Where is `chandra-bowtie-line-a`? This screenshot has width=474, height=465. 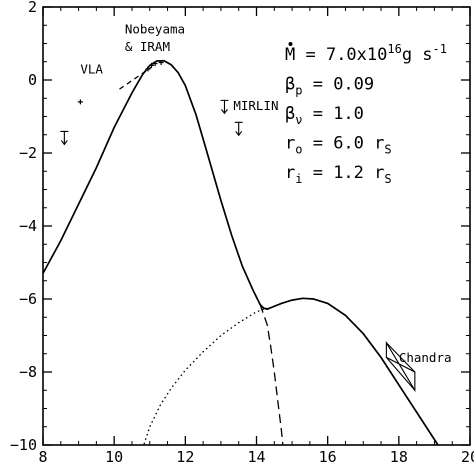 chandra-bowtie-line-a is located at coordinates (400, 357).